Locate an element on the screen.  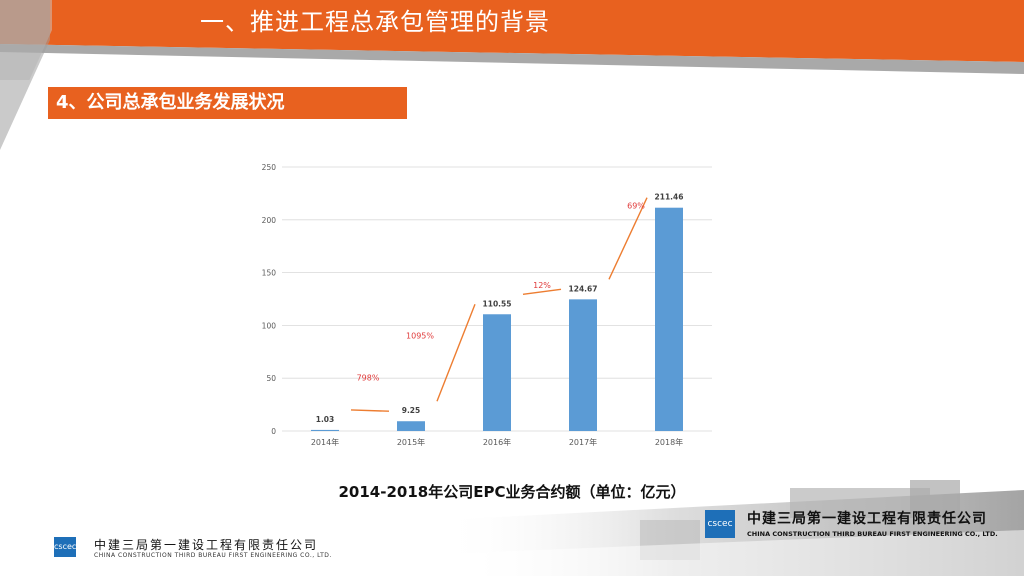
company-logo-icon: cscec is located at coordinates (720, 524).